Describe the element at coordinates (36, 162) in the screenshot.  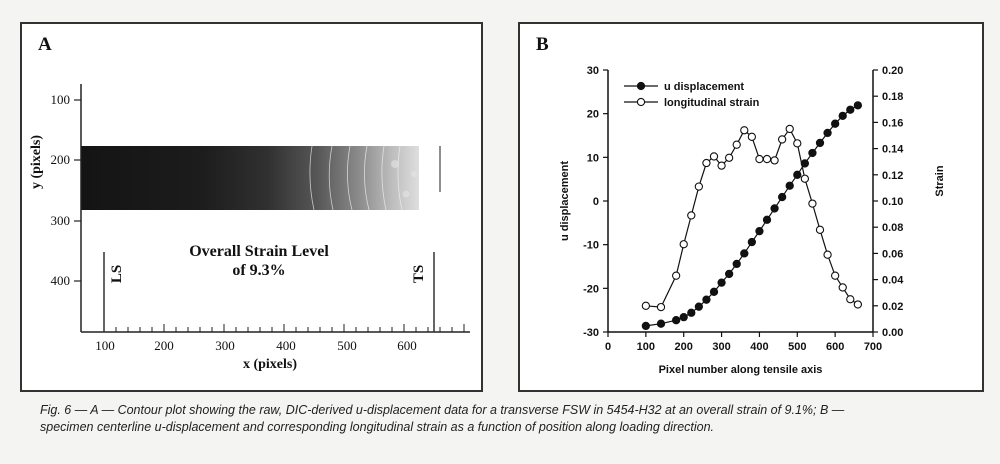
I see `y-axis-title: y (pixels)` at that location.